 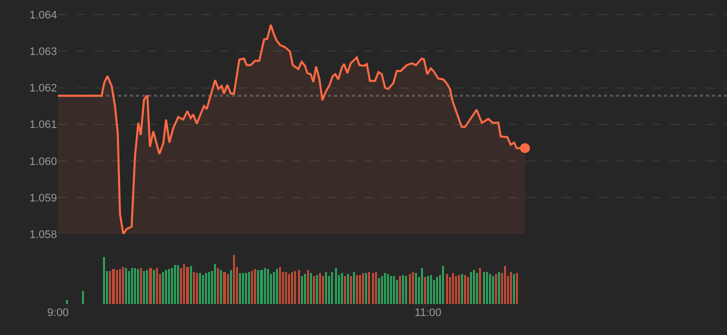 What do you see at coordinates (428, 313) in the screenshot?
I see `x-tick-label: 11:00` at bounding box center [428, 313].